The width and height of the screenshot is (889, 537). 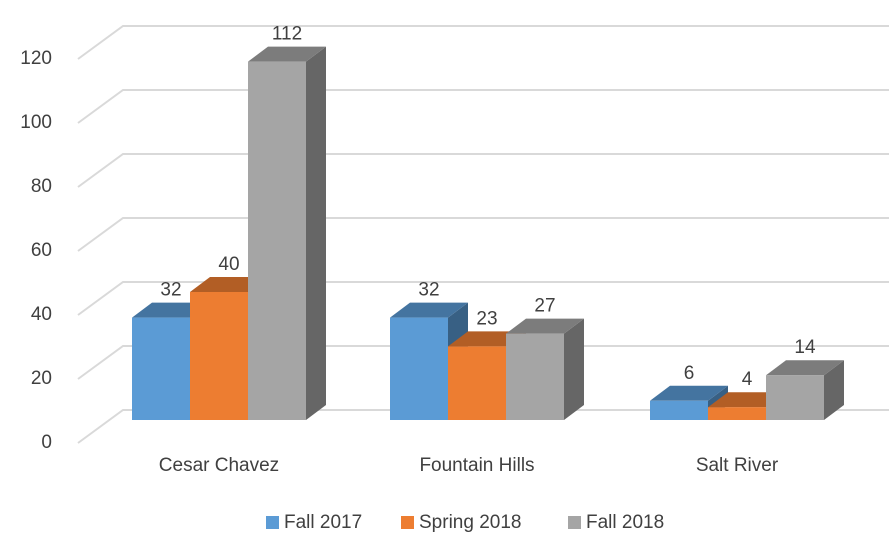 I want to click on legend-label: Spring 2018, so click(x=470, y=522).